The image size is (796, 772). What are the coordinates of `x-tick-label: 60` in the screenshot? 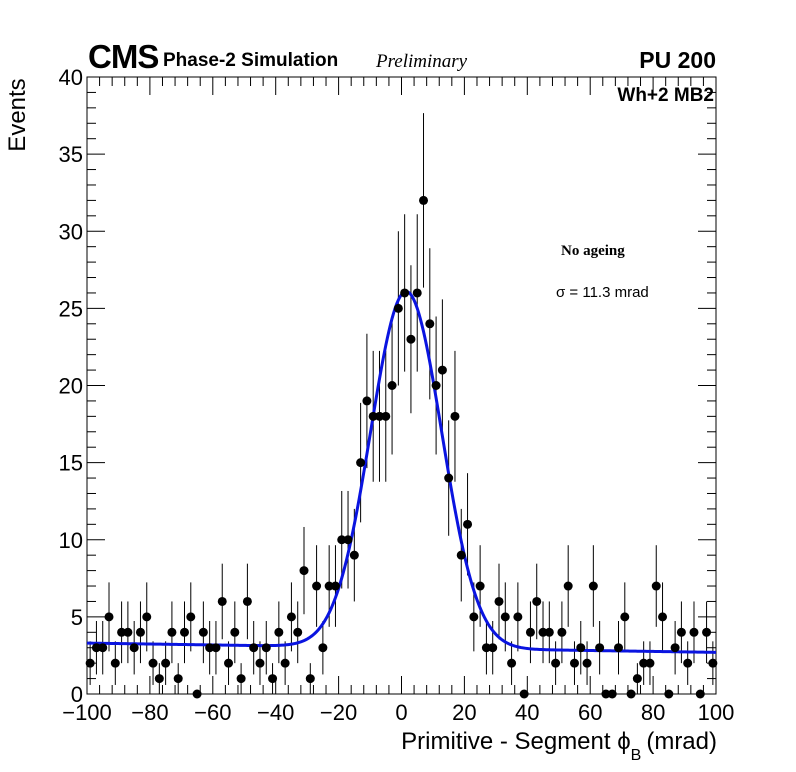 It's located at (590, 712).